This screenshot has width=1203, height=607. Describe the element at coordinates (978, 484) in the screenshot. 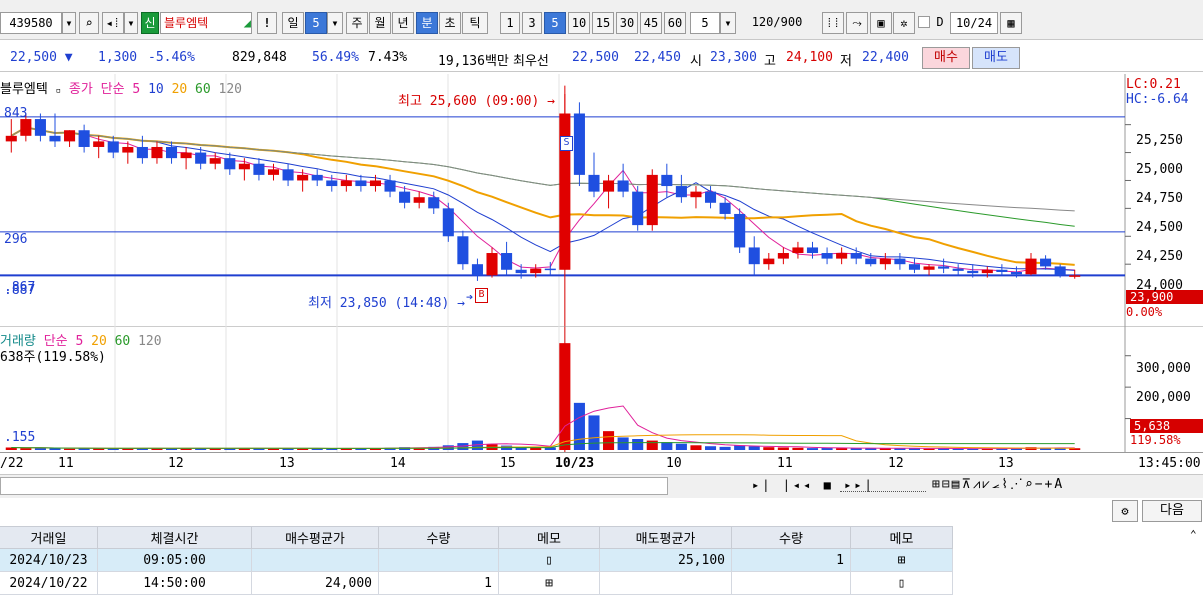

I see `wave-icon: ⩘` at that location.